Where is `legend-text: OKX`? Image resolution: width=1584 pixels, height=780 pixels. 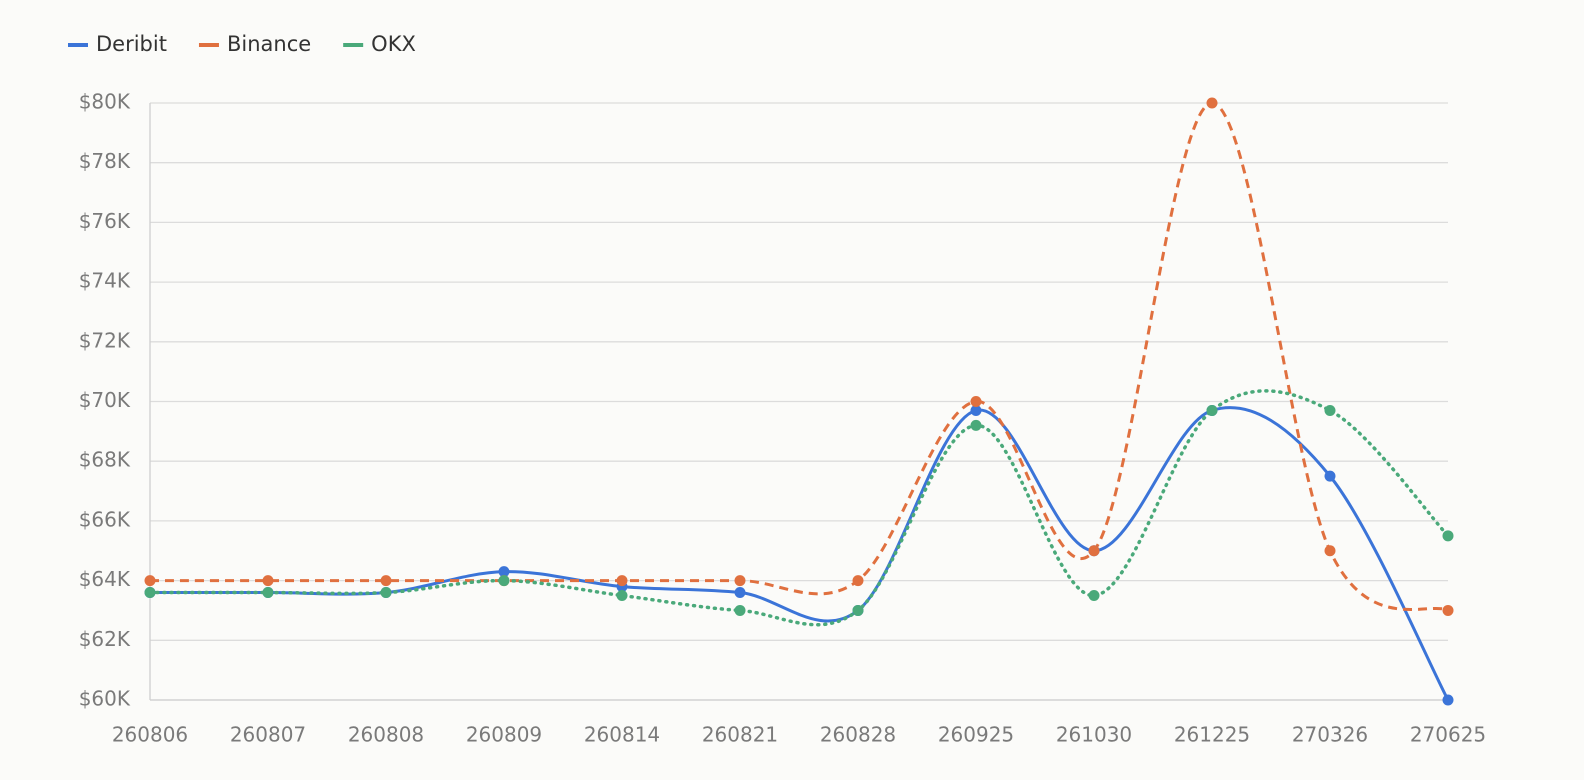
legend-text: OKX is located at coordinates (393, 44).